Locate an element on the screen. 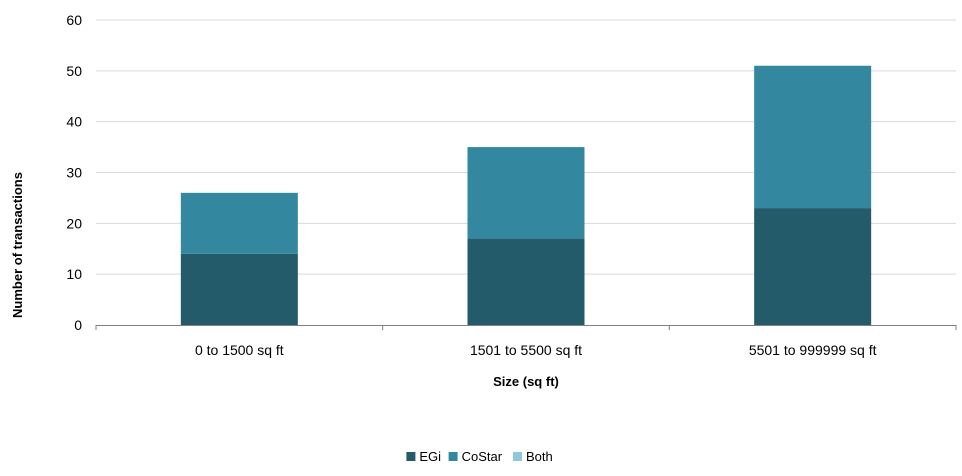 This screenshot has width=962, height=476. y-tick-label: 30 is located at coordinates (74, 173).